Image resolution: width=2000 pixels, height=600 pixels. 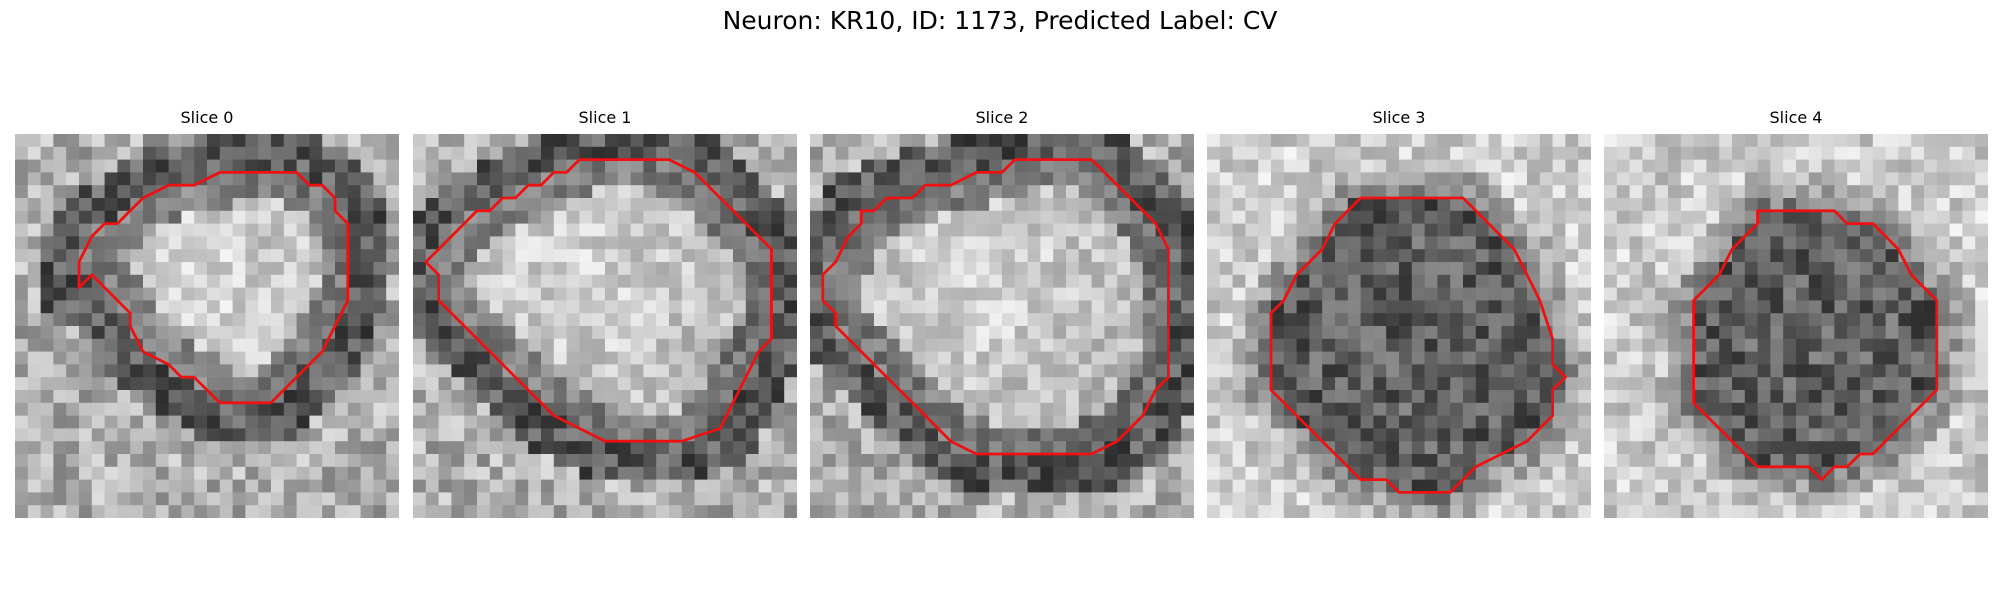 What do you see at coordinates (207, 117) in the screenshot?
I see `slice-title: Slice 0` at bounding box center [207, 117].